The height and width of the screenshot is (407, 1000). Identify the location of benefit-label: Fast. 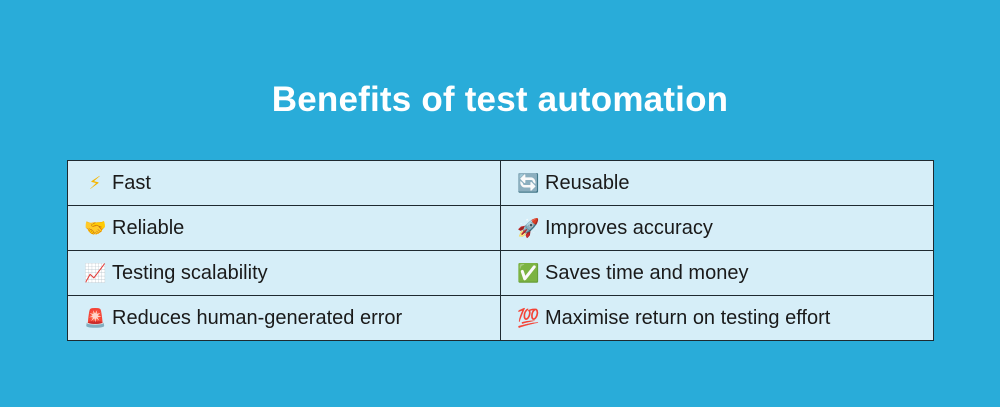
(131, 182).